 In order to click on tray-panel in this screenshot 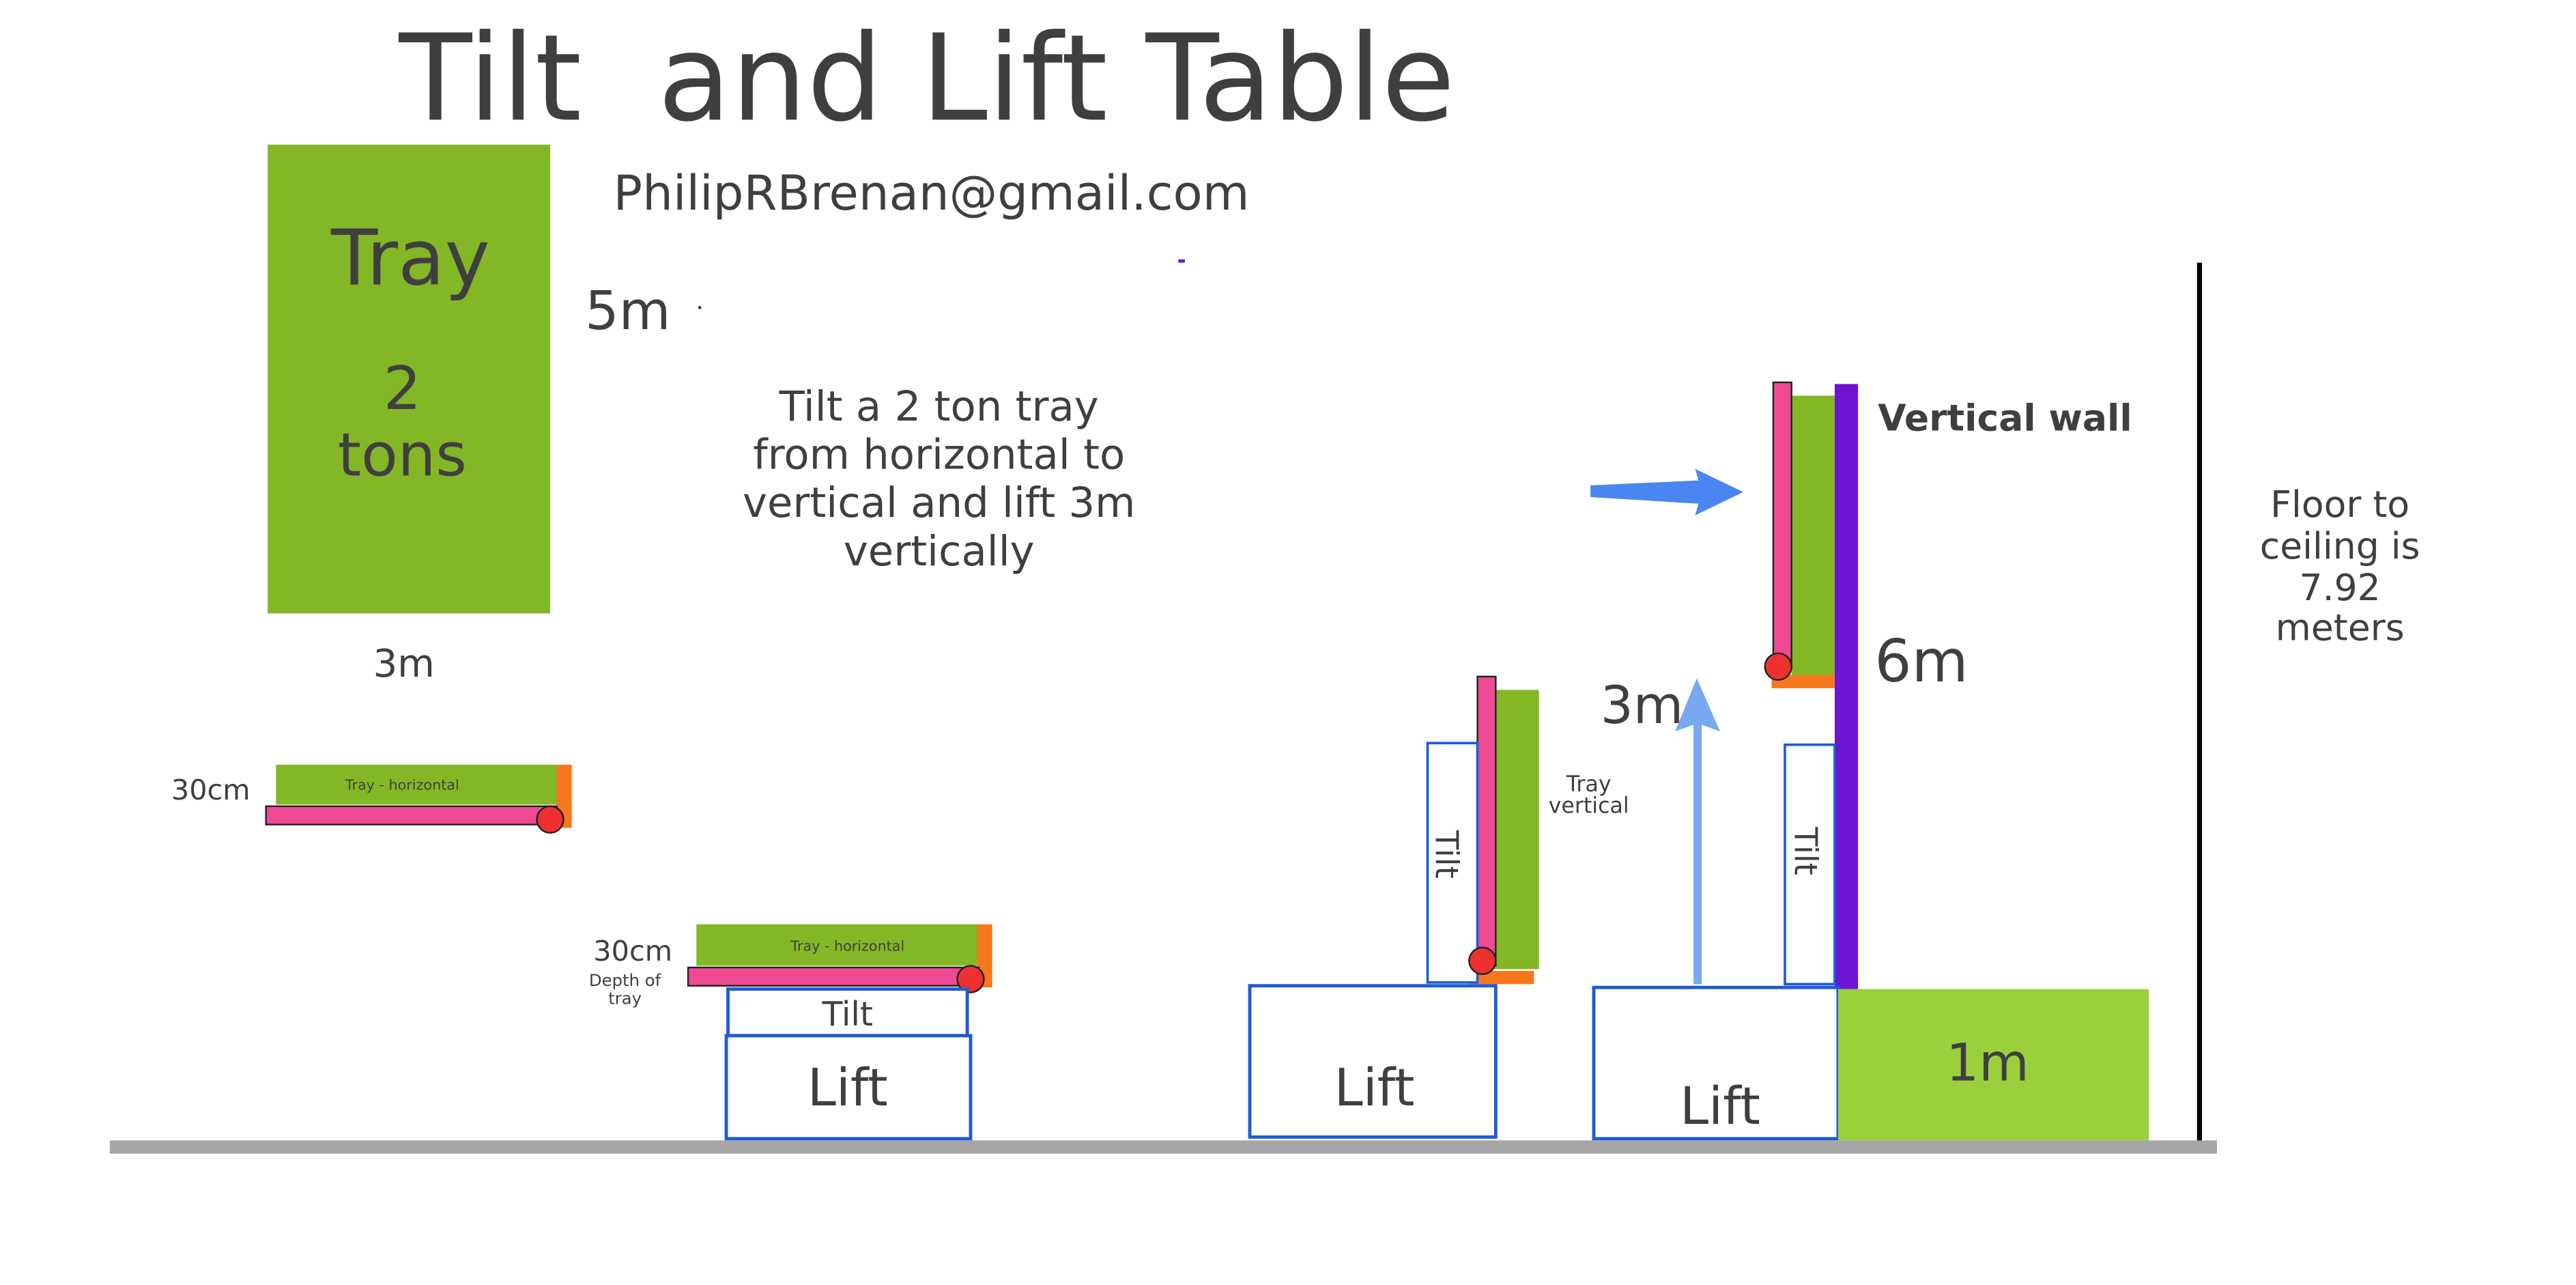, I will do `click(409, 379)`.